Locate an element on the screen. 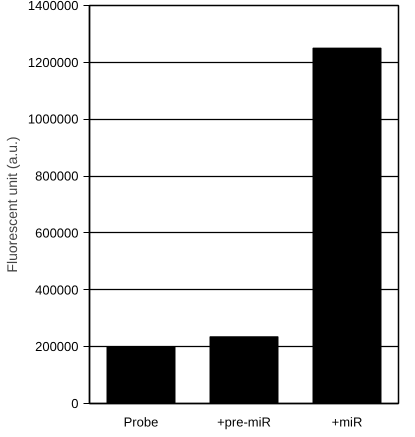 The image size is (415, 437). y-tick-label: 400000 is located at coordinates (57, 290).